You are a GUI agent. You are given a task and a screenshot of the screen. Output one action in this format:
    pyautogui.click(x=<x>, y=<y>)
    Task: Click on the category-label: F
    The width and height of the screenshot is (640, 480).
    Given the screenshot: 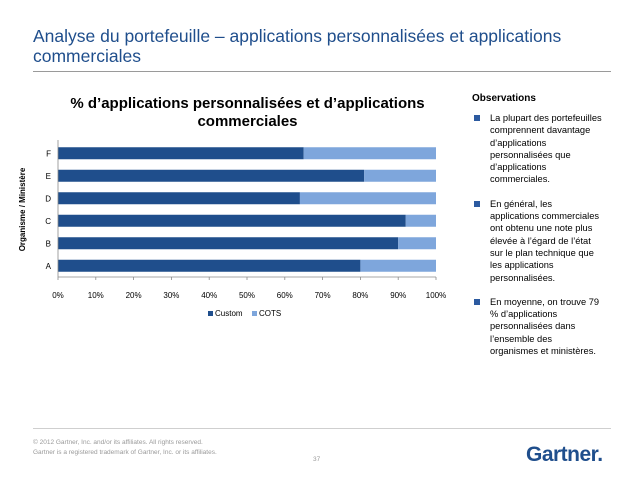 What is the action you would take?
    pyautogui.click(x=48, y=153)
    